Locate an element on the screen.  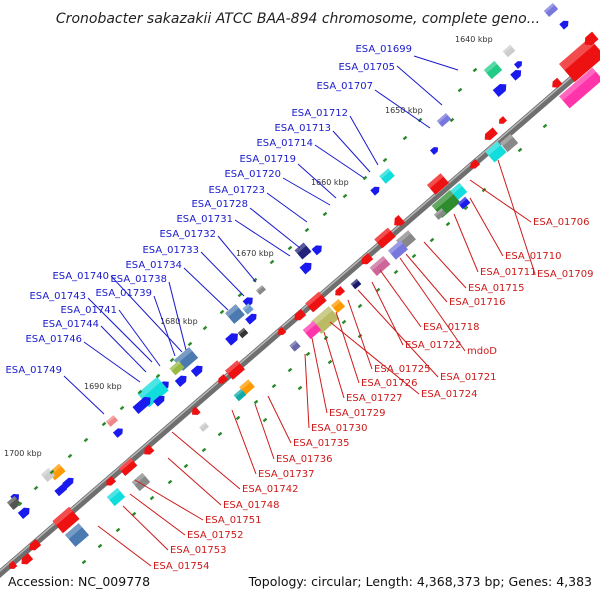
gene-label: ESA_01723 is located at coordinates (236, 190).